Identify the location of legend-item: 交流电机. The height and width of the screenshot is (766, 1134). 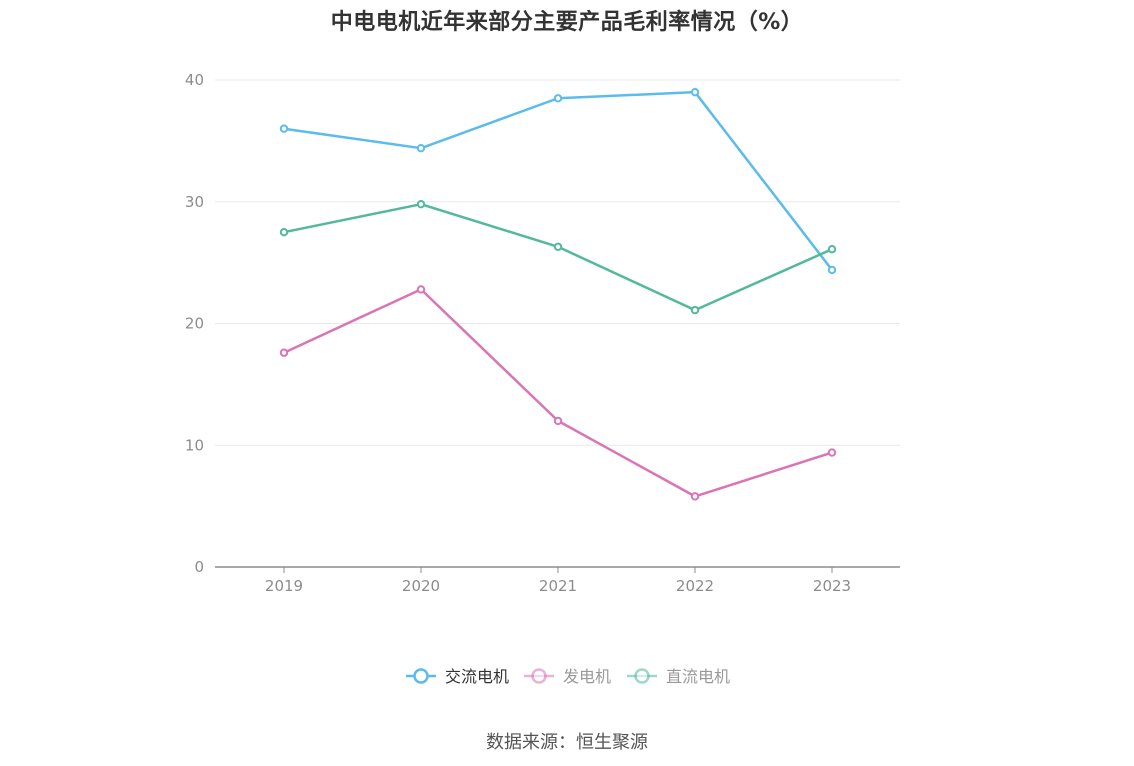
(457, 676).